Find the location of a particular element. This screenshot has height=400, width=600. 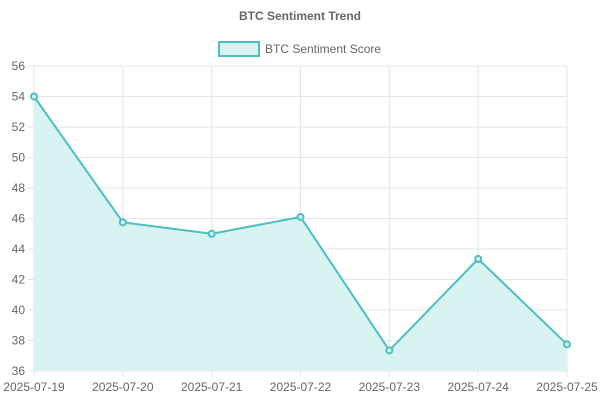

y-tick-label: 48 is located at coordinates (19, 188).